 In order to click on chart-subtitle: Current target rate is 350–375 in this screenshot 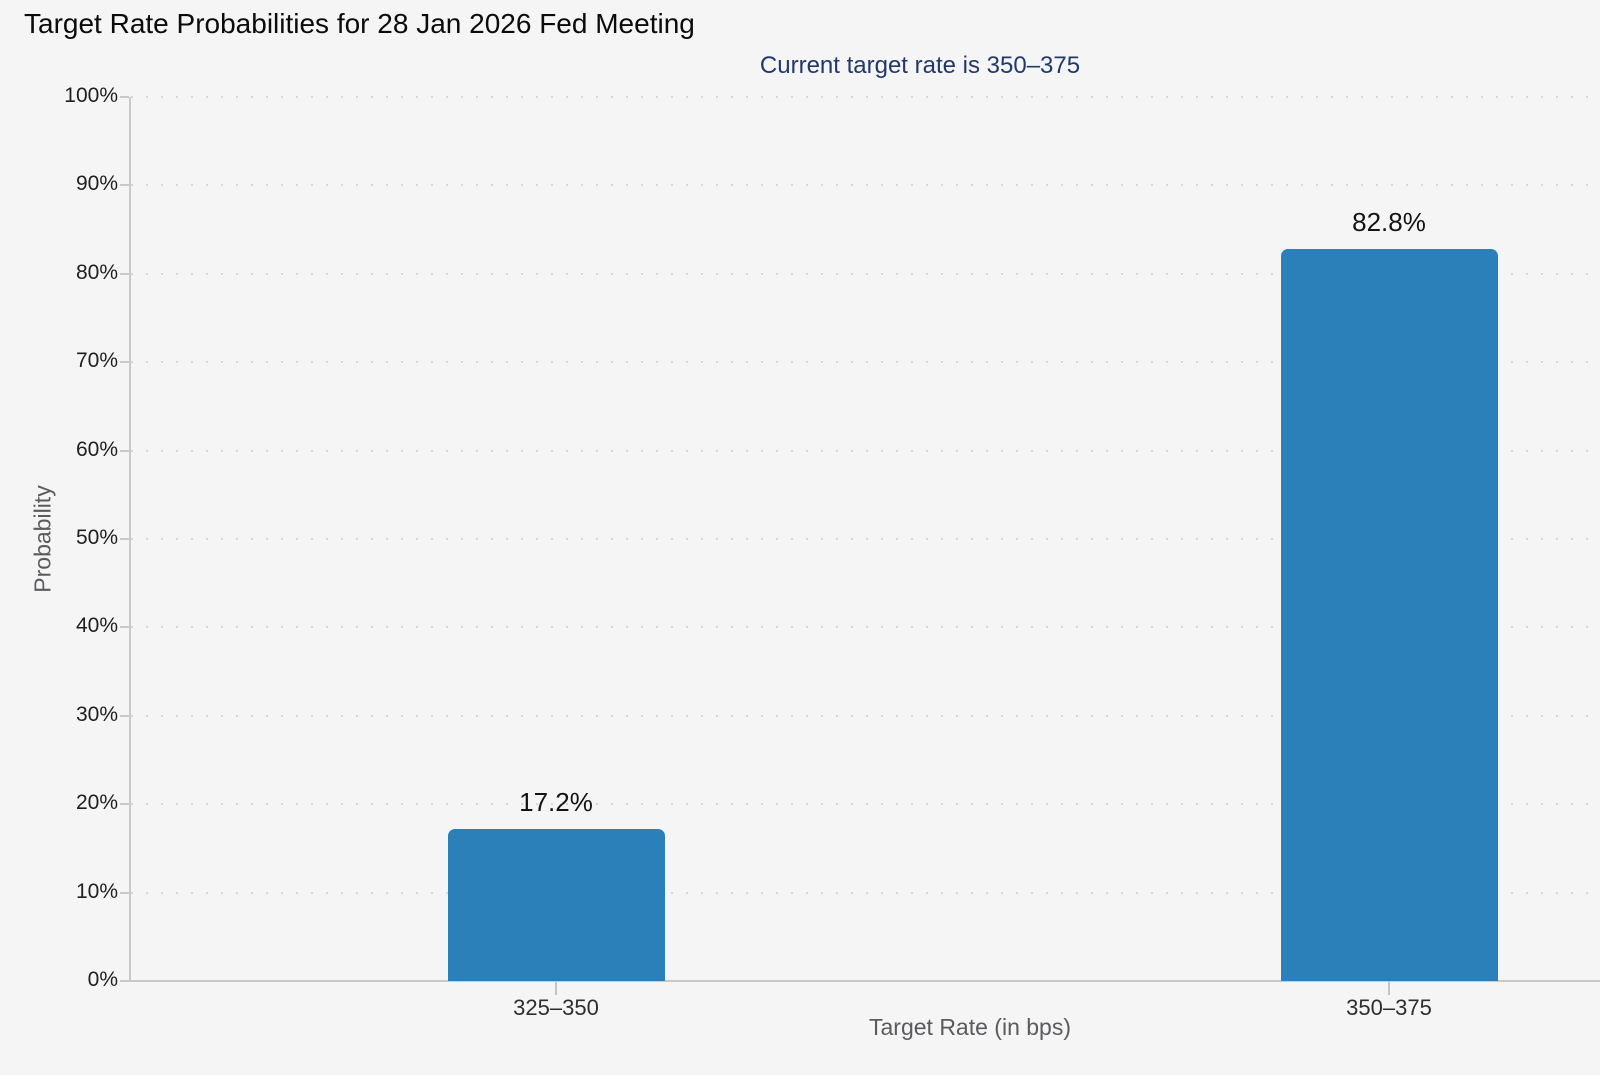, I will do `click(920, 65)`.